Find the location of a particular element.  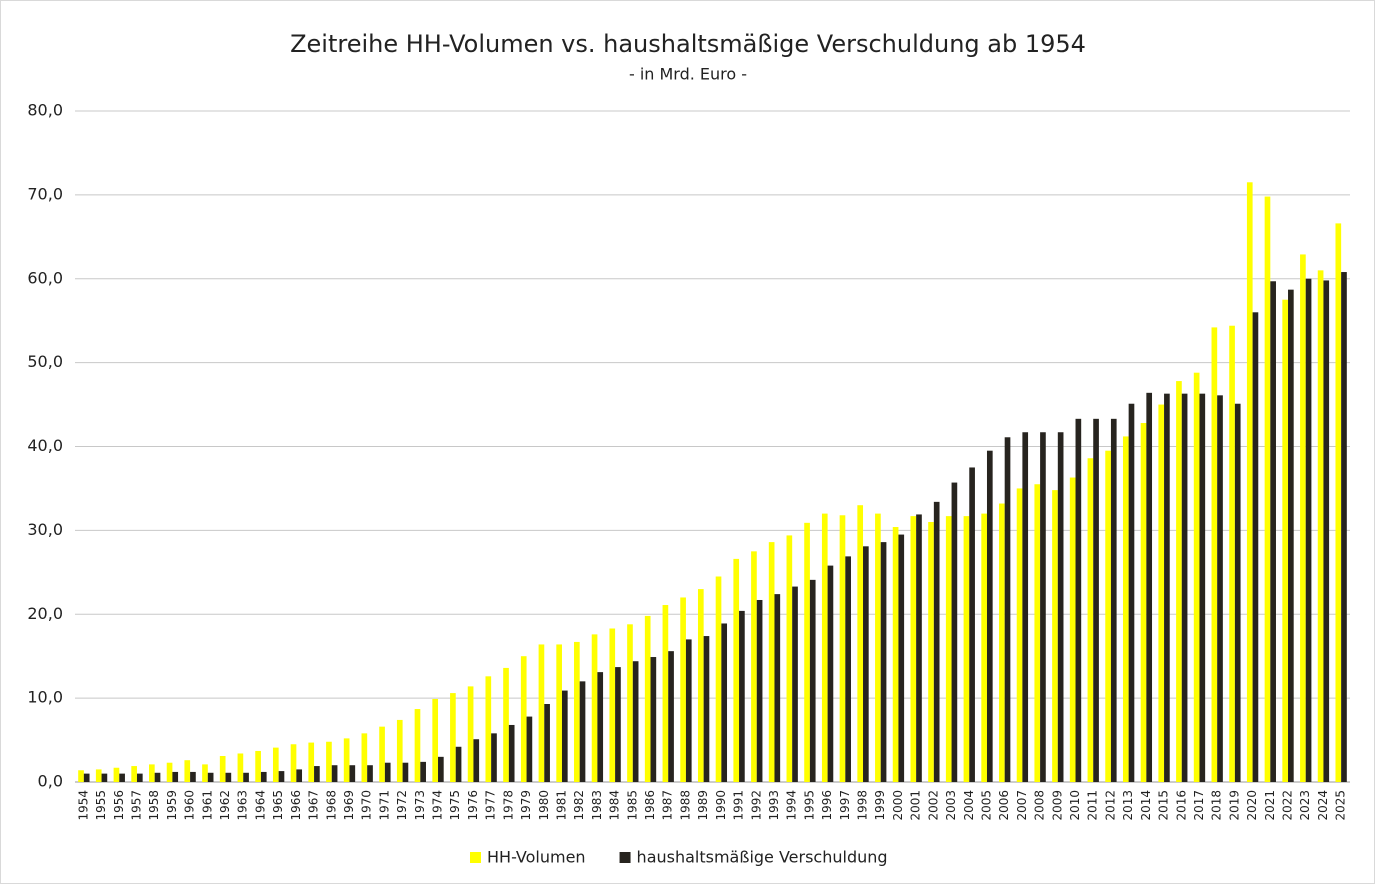

x-tick-label: 1979 is located at coordinates (526, 805).